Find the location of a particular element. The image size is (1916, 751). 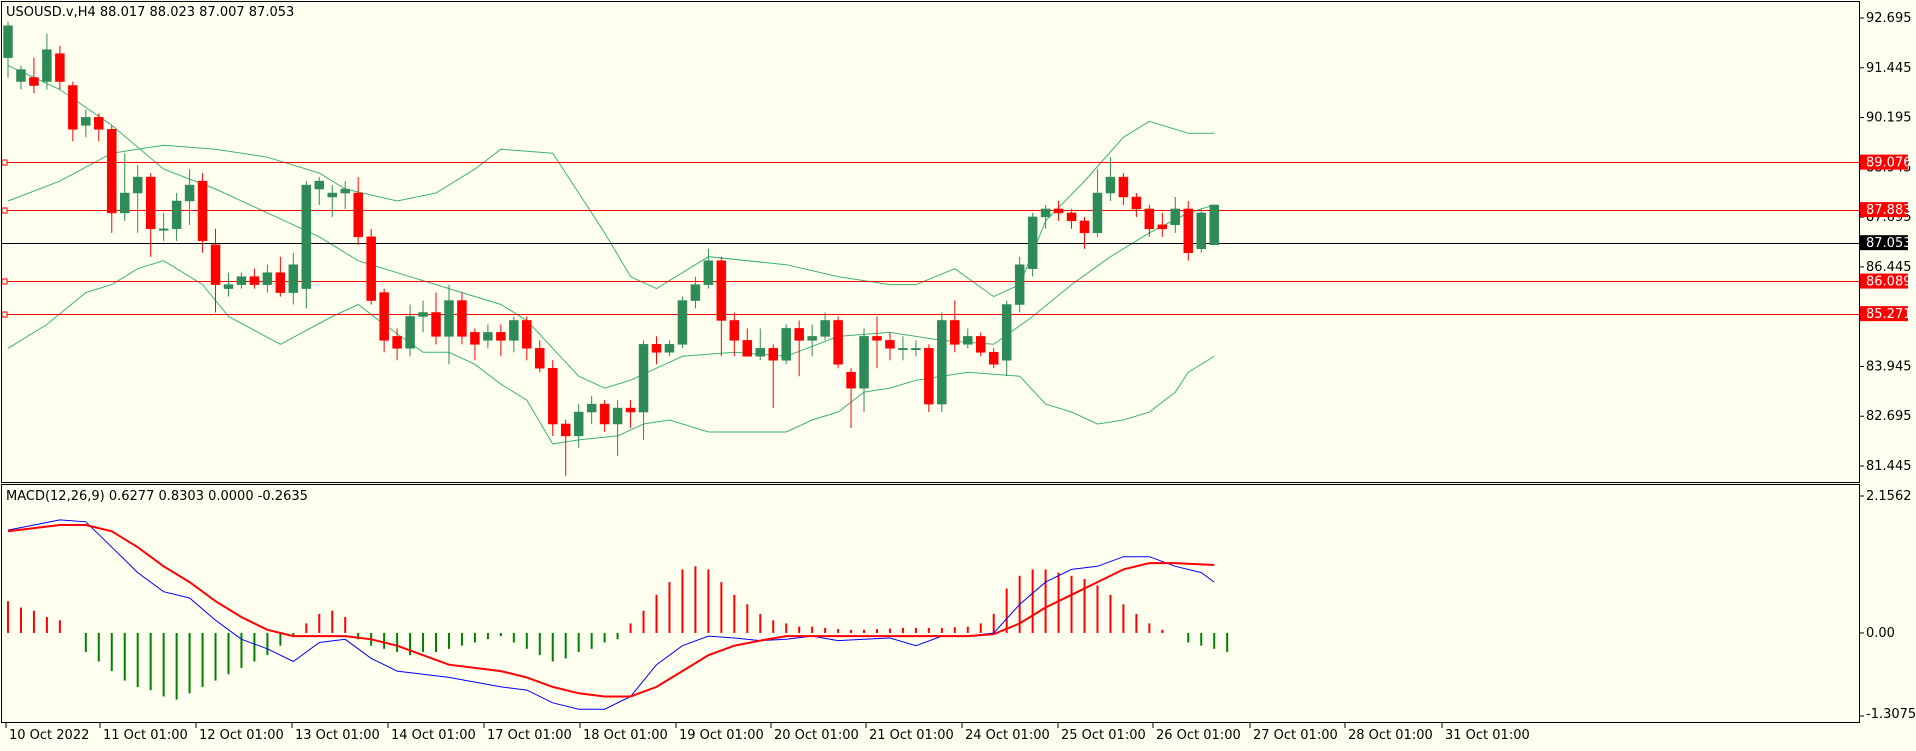

macd-y-tick-label: -1.3075 is located at coordinates (1891, 714).